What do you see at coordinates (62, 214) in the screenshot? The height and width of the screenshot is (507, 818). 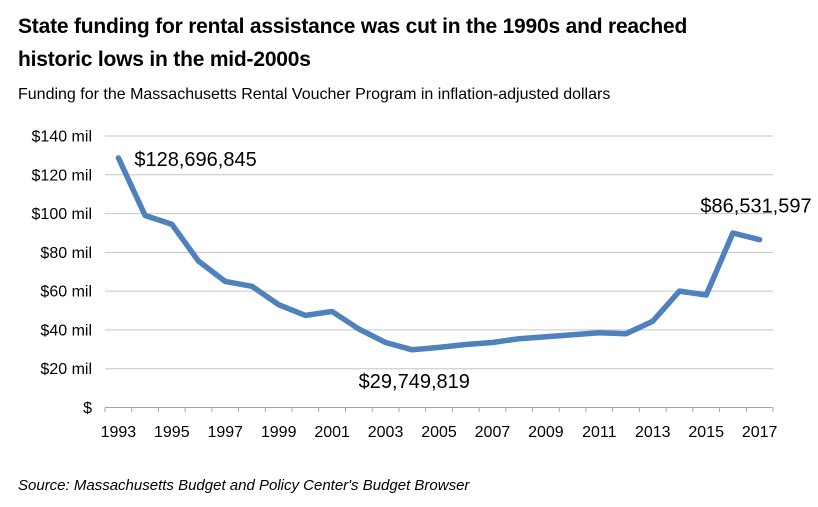 I see `y-axis-label: $100 mil` at bounding box center [62, 214].